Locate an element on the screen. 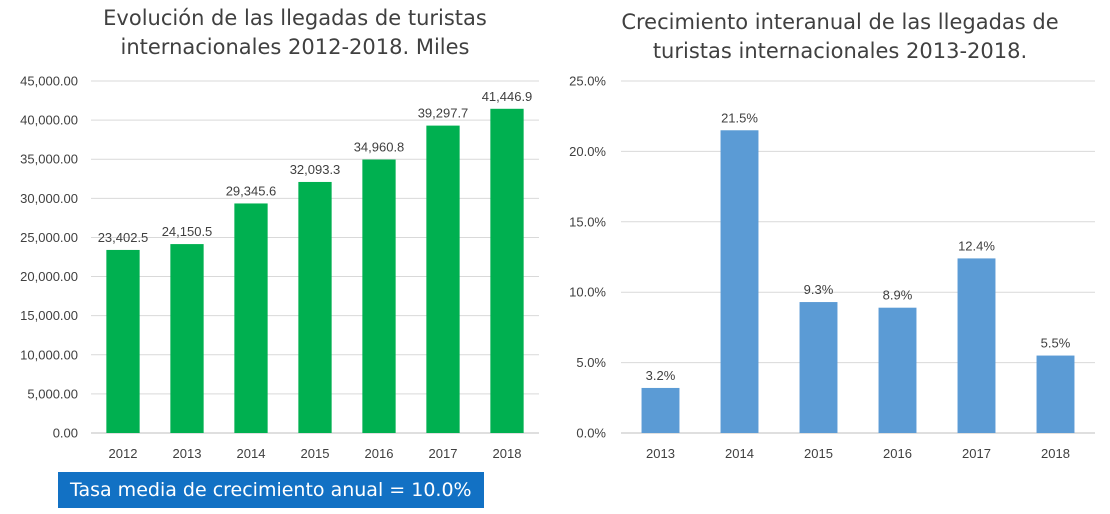 This screenshot has width=1110, height=514. arrivals-x-tick-label: 2015 is located at coordinates (315, 453).